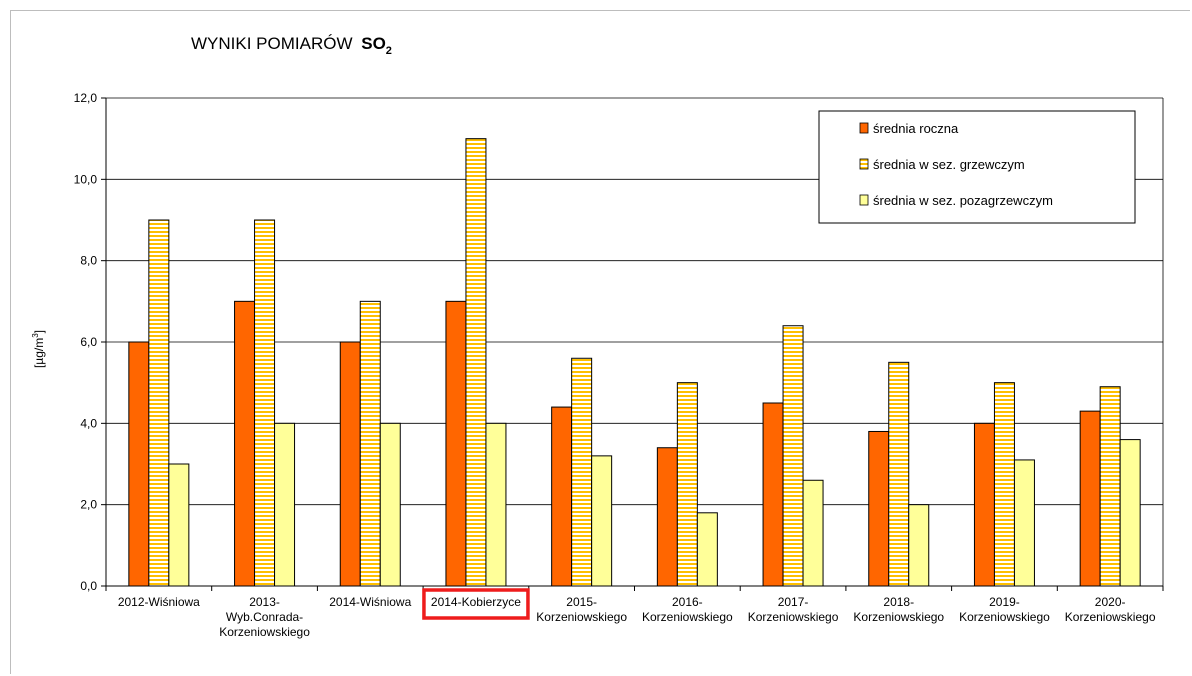 The height and width of the screenshot is (676, 1192). Describe the element at coordinates (793, 602) in the screenshot. I see `x-category-label: 2017-` at that location.